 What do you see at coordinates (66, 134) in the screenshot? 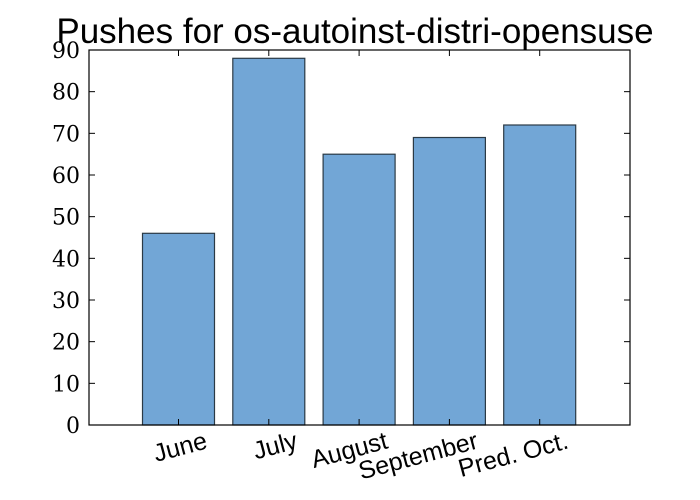
I see `y-tick-label: 70` at bounding box center [66, 134].